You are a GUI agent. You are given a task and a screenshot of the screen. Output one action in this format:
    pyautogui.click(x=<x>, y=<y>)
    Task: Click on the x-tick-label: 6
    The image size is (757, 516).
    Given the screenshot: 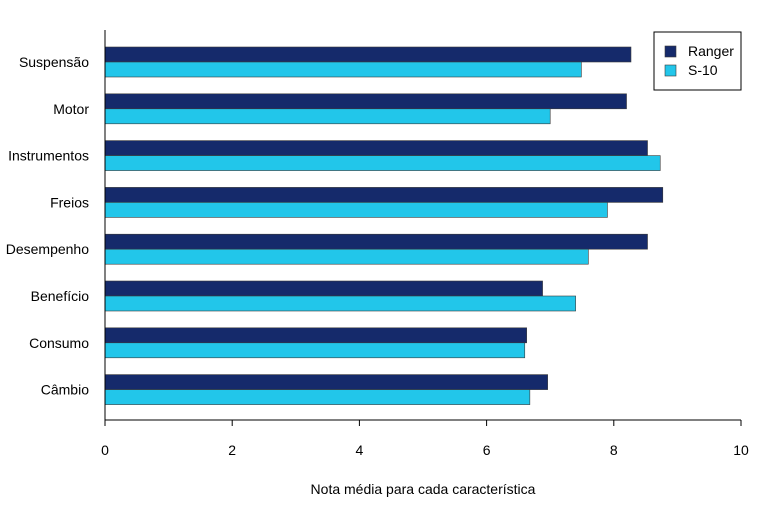 What is the action you would take?
    pyautogui.click(x=487, y=450)
    